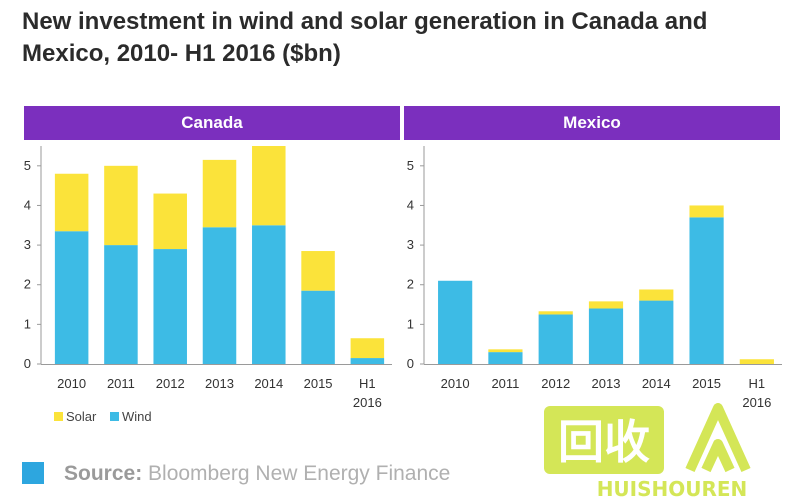  Describe the element at coordinates (219, 383) in the screenshot. I see `canada-x-tick-label: 2013` at that location.